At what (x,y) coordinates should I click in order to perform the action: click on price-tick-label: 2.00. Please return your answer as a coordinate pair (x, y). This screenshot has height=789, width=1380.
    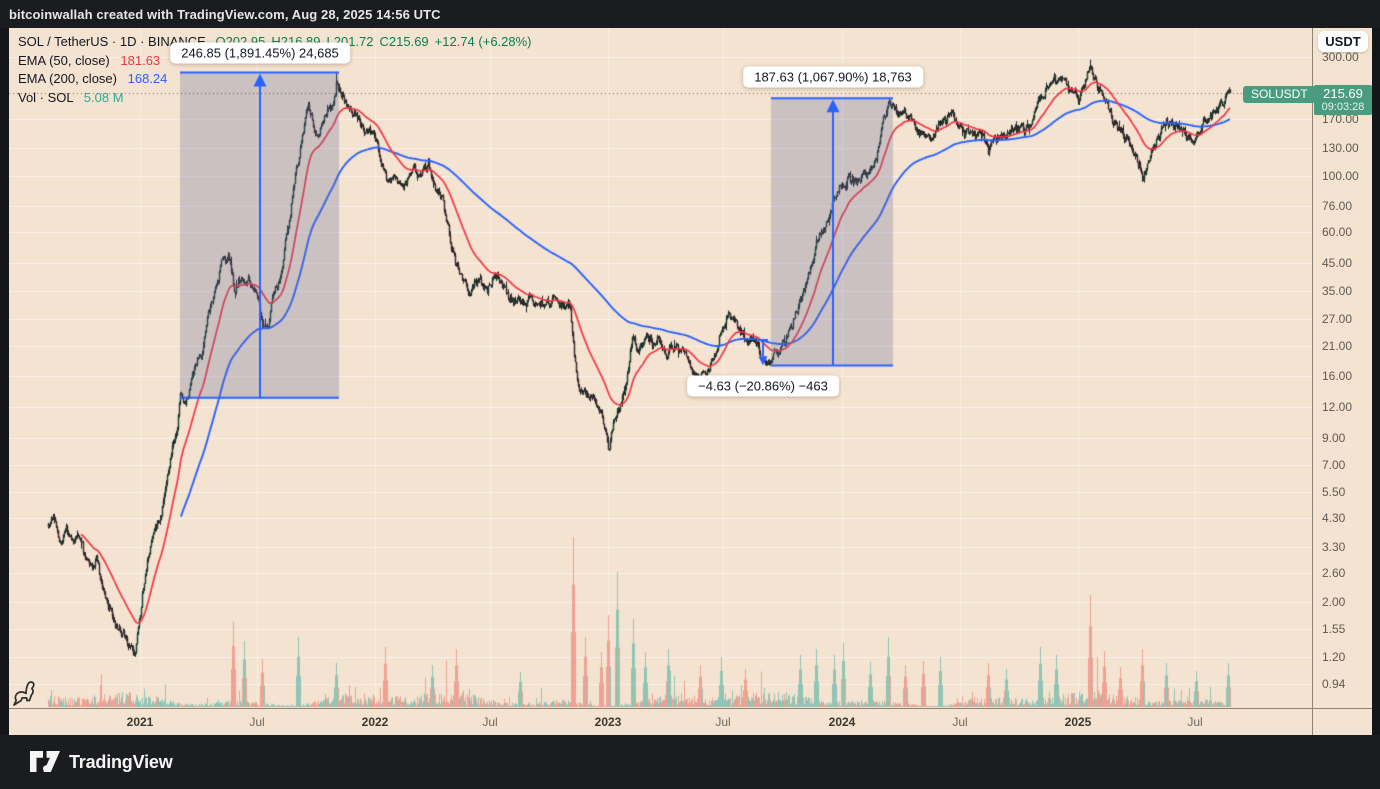
    Looking at the image, I should click on (1334, 601).